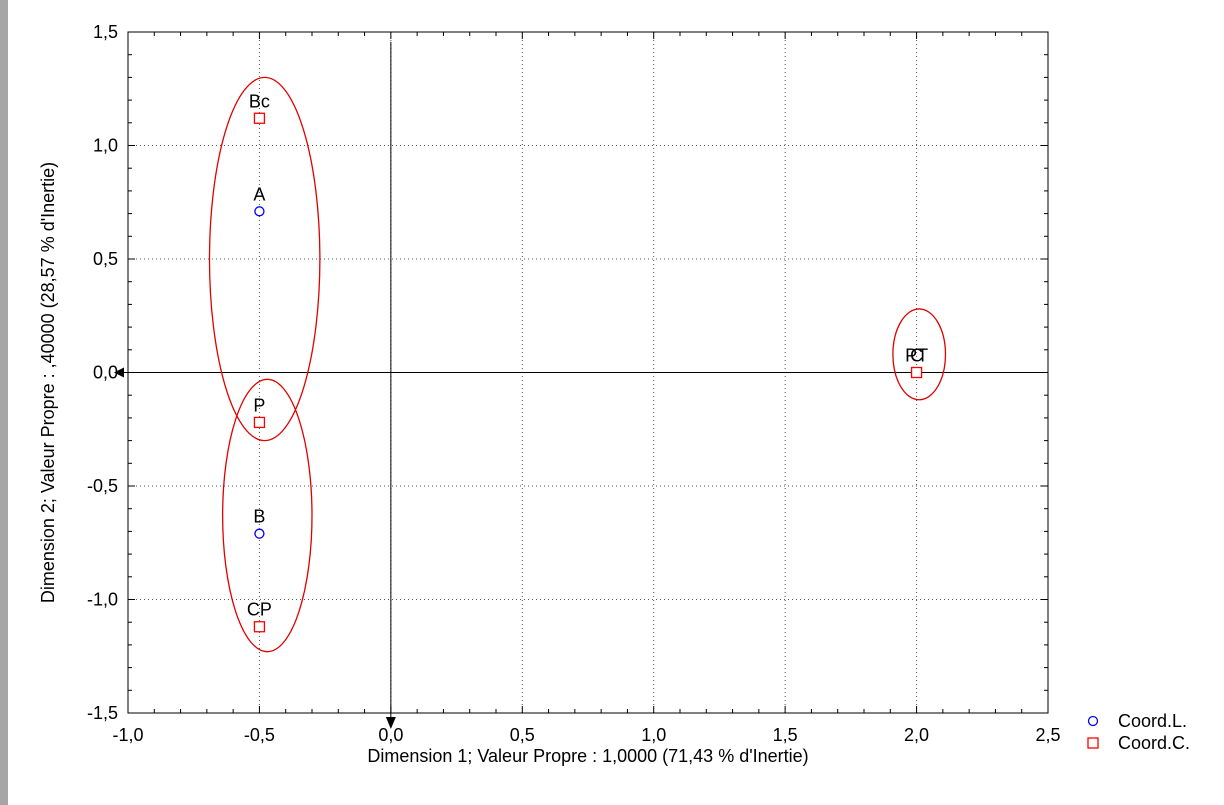 Image resolution: width=1224 pixels, height=805 pixels. I want to click on x-tick-label: 2,0, so click(916, 735).